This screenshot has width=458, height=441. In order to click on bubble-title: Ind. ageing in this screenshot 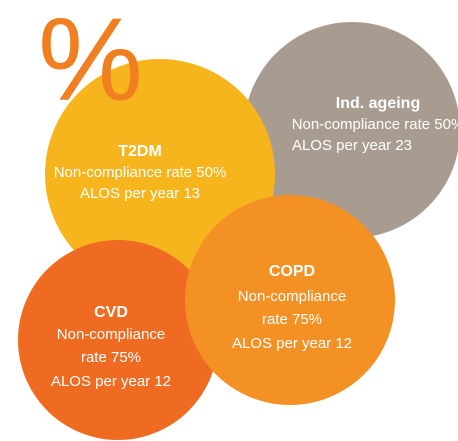, I will do `click(378, 103)`.